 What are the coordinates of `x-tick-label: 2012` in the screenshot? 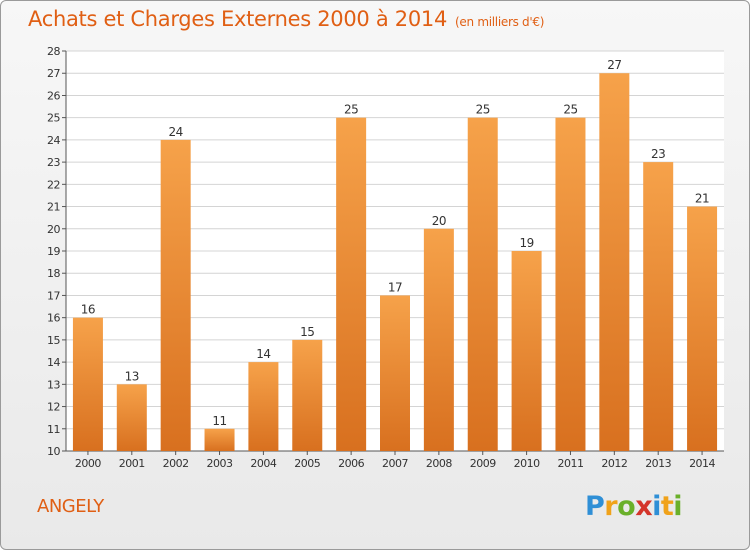 It's located at (614, 463).